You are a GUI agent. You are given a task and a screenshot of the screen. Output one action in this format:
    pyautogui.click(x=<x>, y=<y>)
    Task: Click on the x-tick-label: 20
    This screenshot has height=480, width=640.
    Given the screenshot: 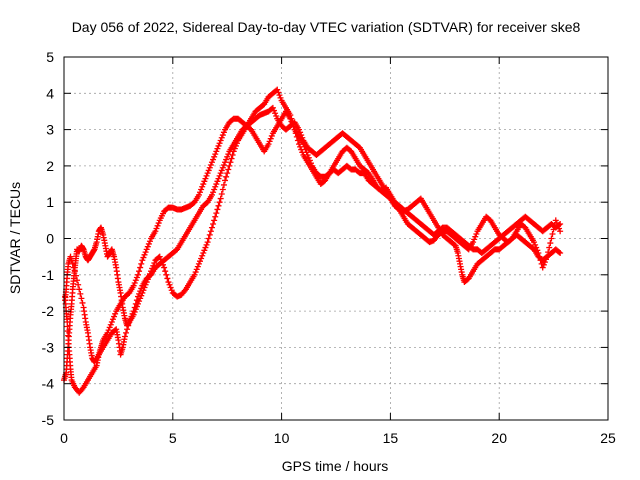 What is the action you would take?
    pyautogui.click(x=499, y=438)
    